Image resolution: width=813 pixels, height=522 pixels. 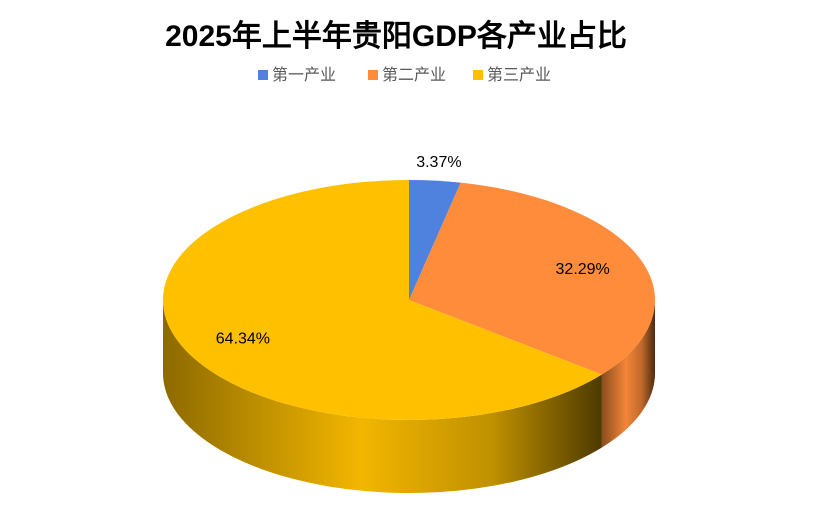 I want to click on data-label: 64.34%, so click(x=243, y=338).